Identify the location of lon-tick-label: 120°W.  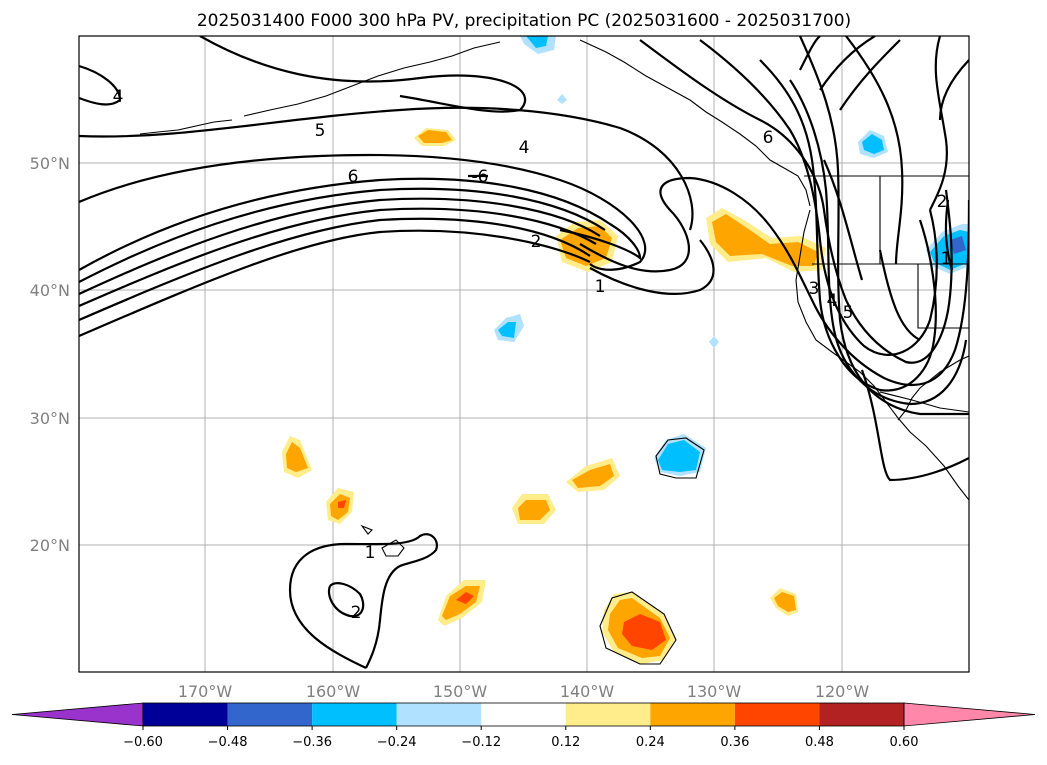
(842, 691).